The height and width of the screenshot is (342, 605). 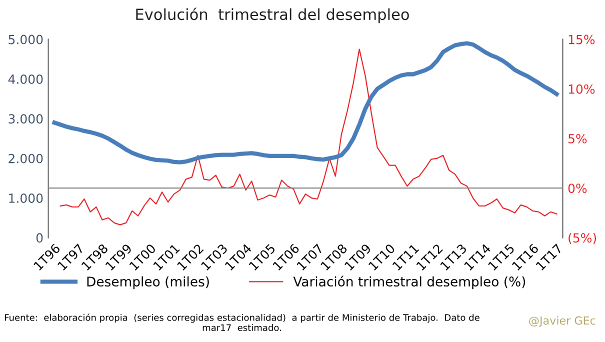 I want to click on y-tick-label: 0, so click(x=39, y=238).